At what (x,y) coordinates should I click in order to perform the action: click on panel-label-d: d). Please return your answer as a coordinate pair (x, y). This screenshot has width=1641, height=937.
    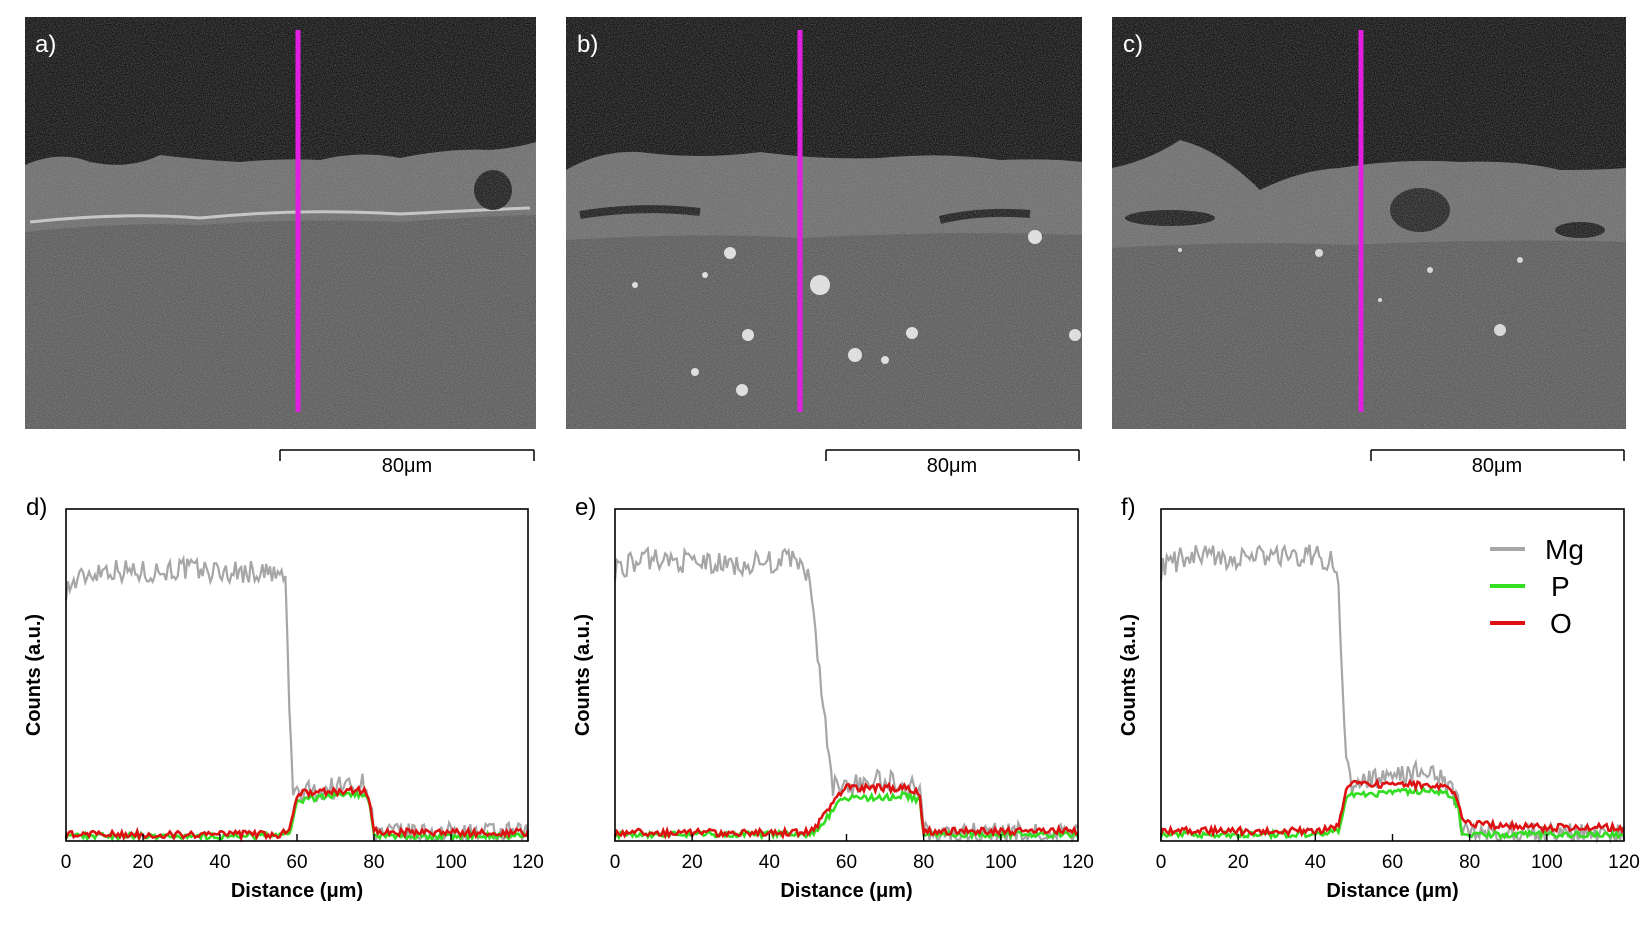
    Looking at the image, I should click on (36, 507).